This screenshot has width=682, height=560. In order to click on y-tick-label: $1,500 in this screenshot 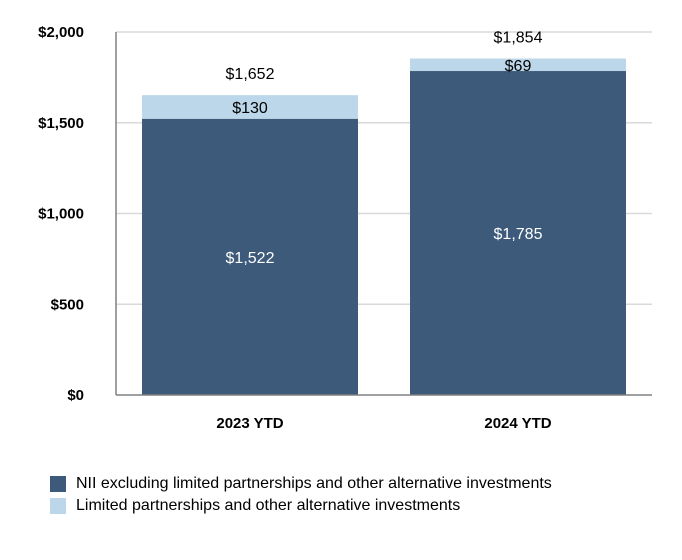, I will do `click(61, 123)`.